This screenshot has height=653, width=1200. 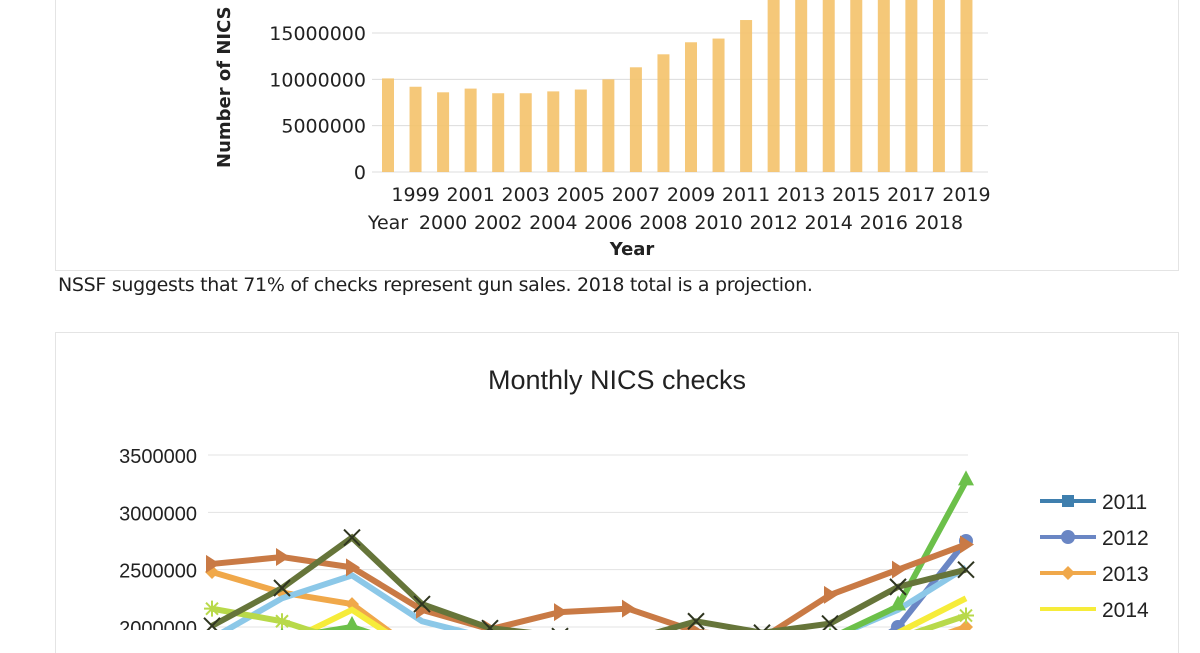 What do you see at coordinates (1094, 610) in the screenshot?
I see `legend-item-2014: 2014` at bounding box center [1094, 610].